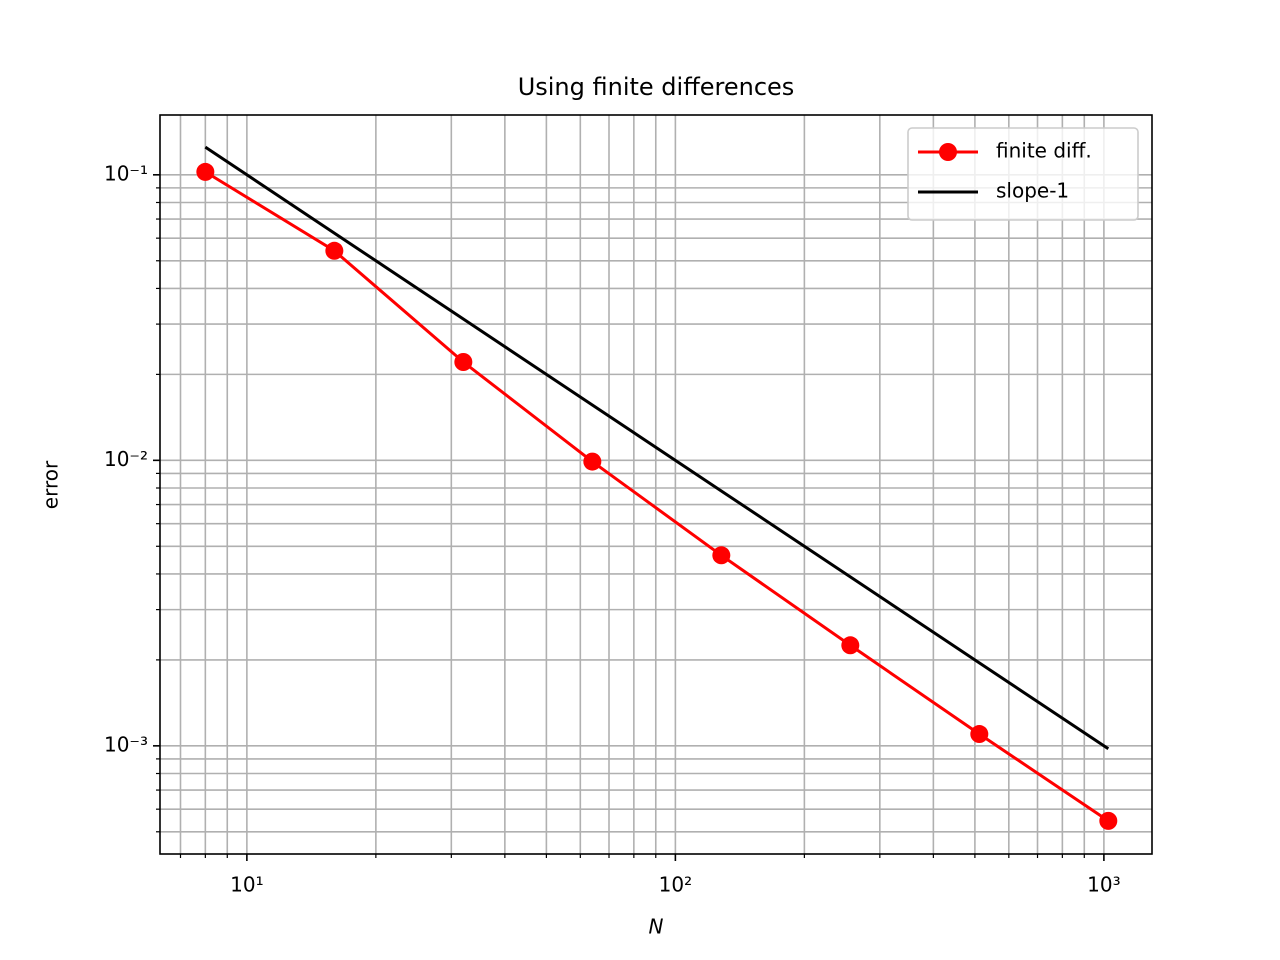 The width and height of the screenshot is (1280, 960). I want to click on legend-marker, so click(948, 152).